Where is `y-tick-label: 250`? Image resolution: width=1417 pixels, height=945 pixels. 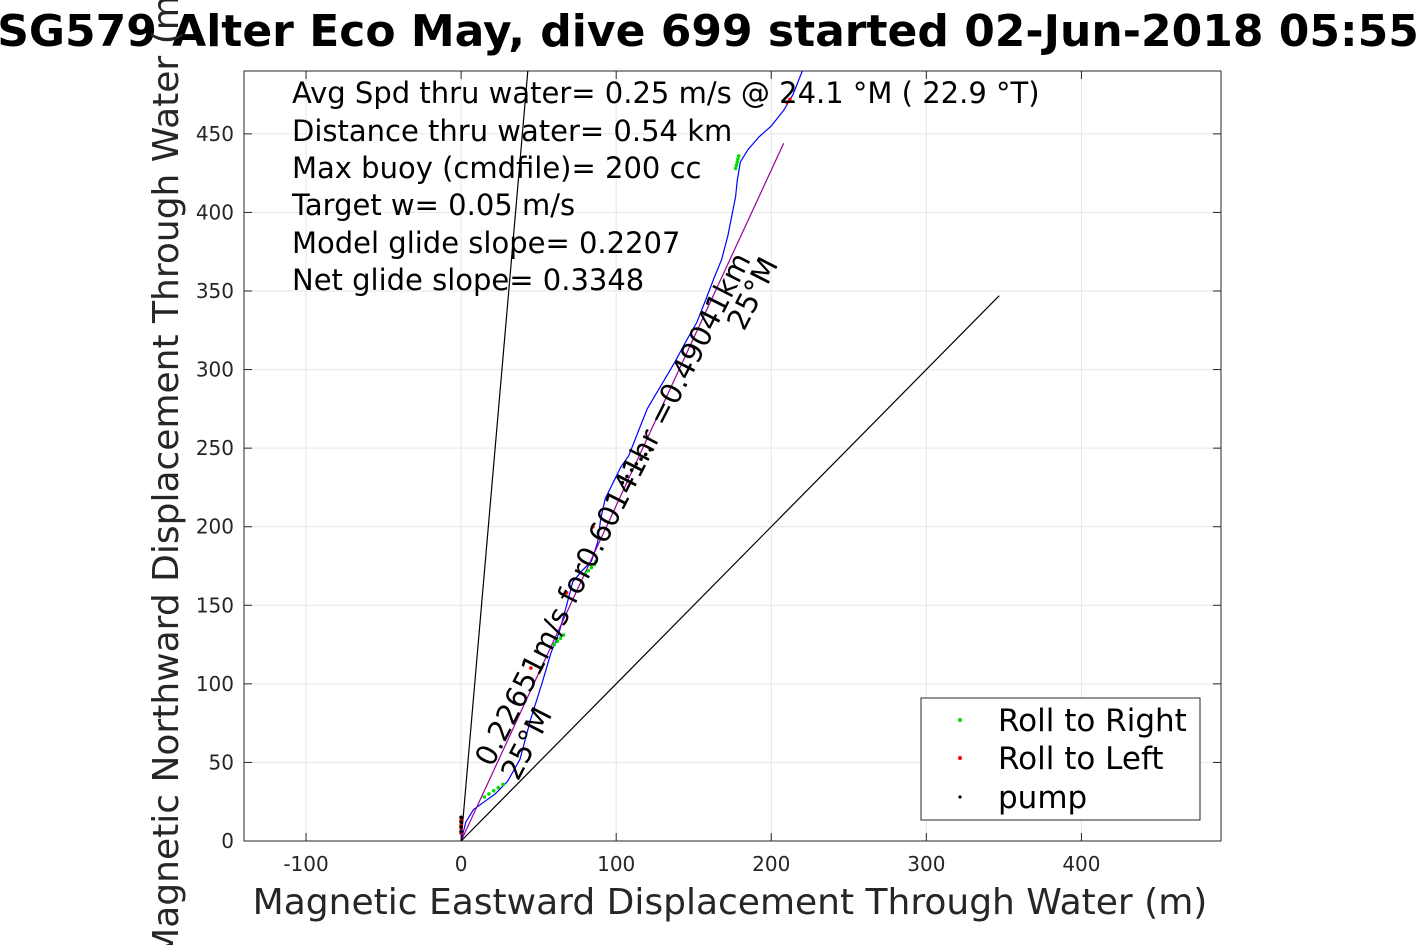
y-tick-label: 250 is located at coordinates (215, 448).